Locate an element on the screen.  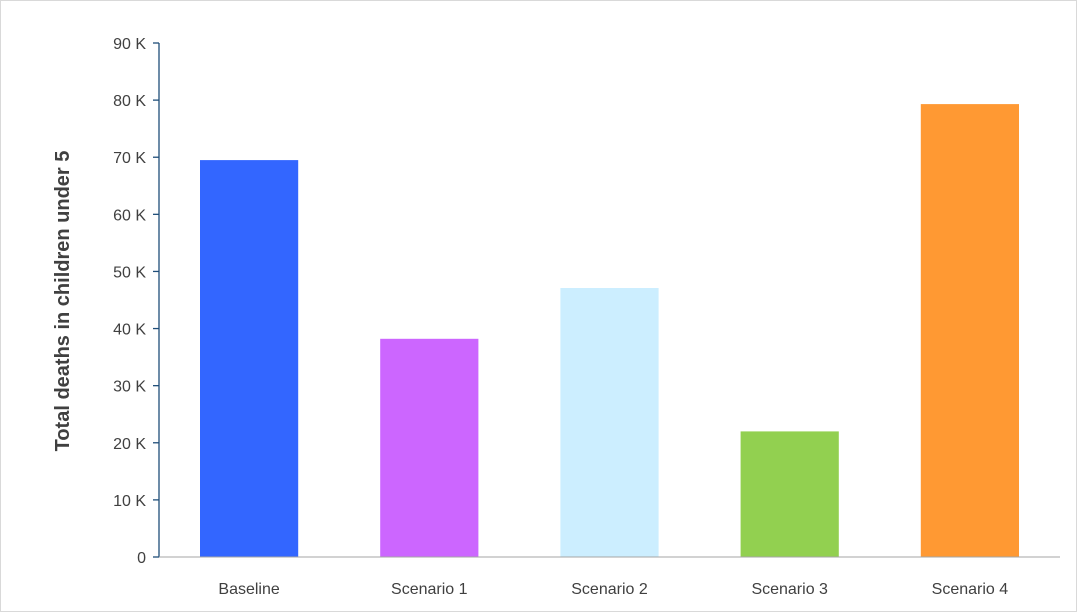
x-tick-label: Scenario 1 is located at coordinates (429, 589).